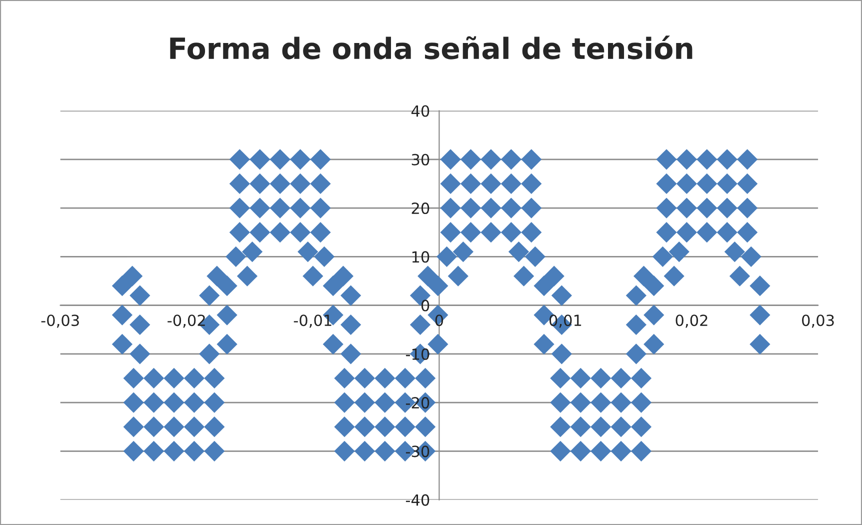 This screenshot has height=525, width=862. I want to click on y-tick-label: 30, so click(421, 160).